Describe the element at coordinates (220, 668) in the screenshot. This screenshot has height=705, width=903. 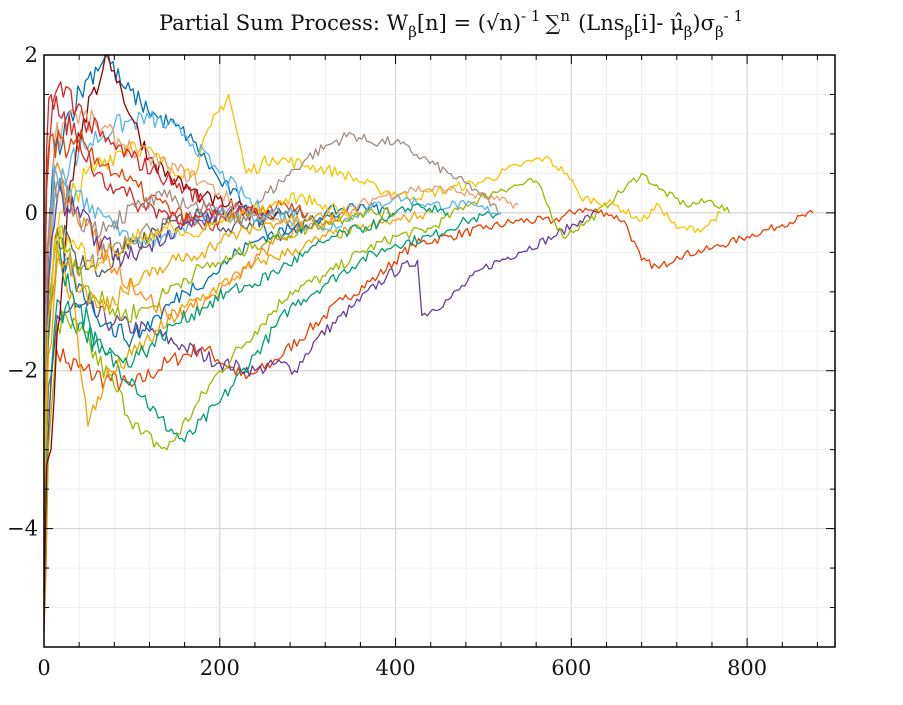
I see `x-tick-label: 200` at that location.